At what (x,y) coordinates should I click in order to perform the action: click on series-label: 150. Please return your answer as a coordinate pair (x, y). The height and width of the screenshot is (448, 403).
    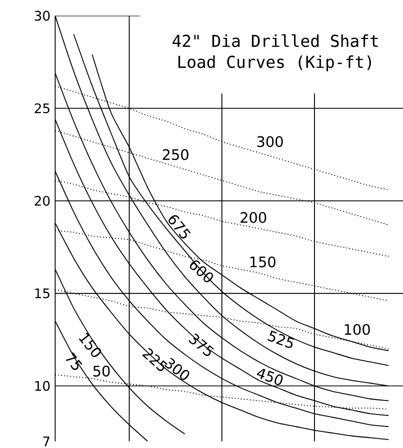
    Looking at the image, I should click on (263, 262).